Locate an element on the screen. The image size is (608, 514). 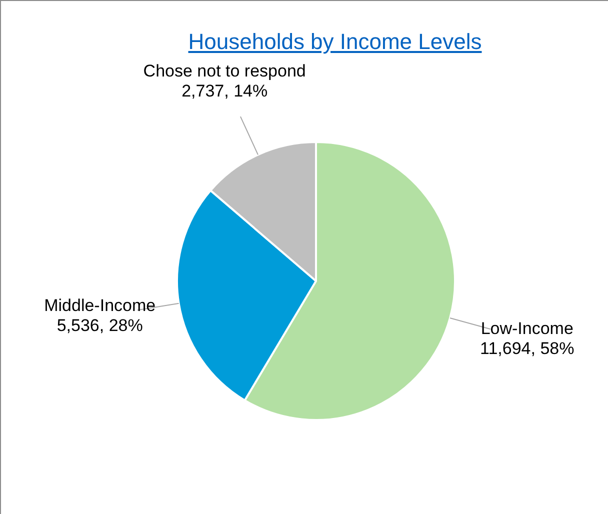
slice-label: Low-Income is located at coordinates (527, 328).